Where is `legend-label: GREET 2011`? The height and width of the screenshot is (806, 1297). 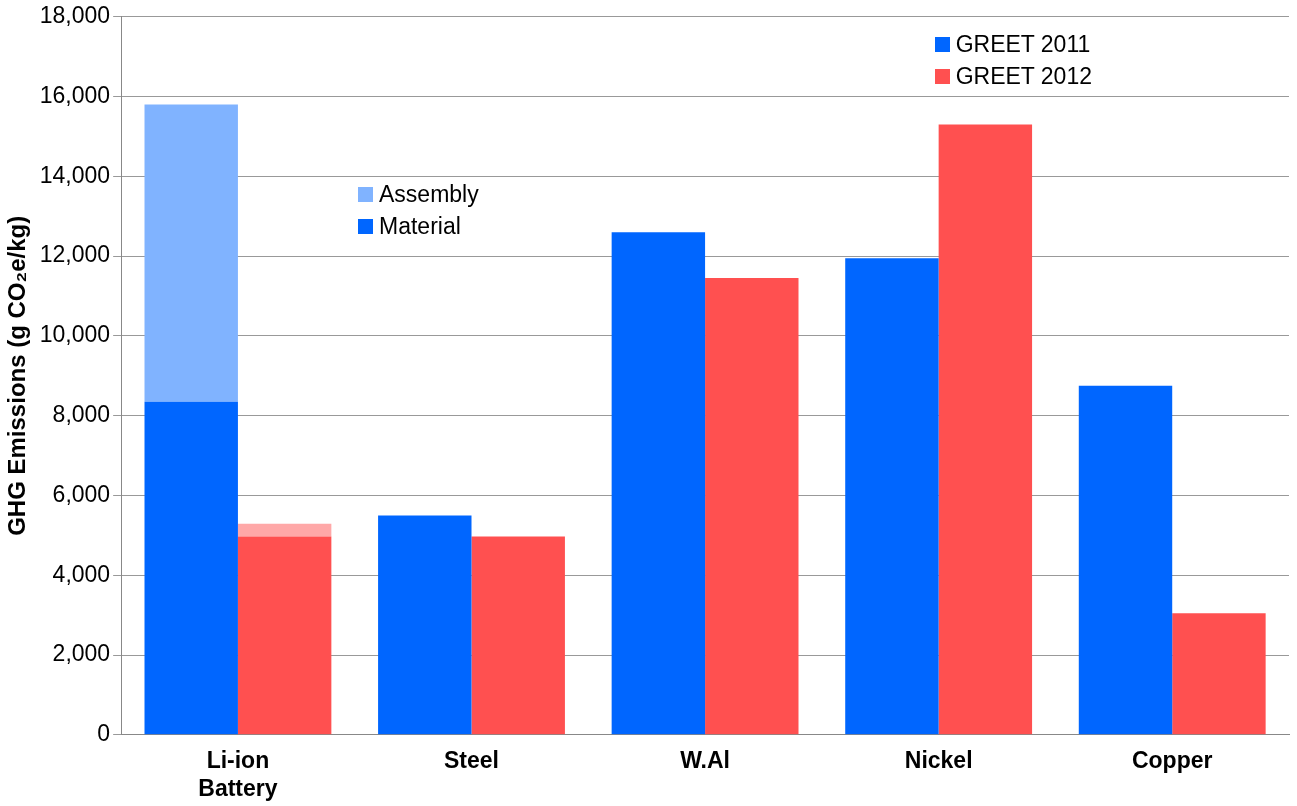 legend-label: GREET 2011 is located at coordinates (1023, 44).